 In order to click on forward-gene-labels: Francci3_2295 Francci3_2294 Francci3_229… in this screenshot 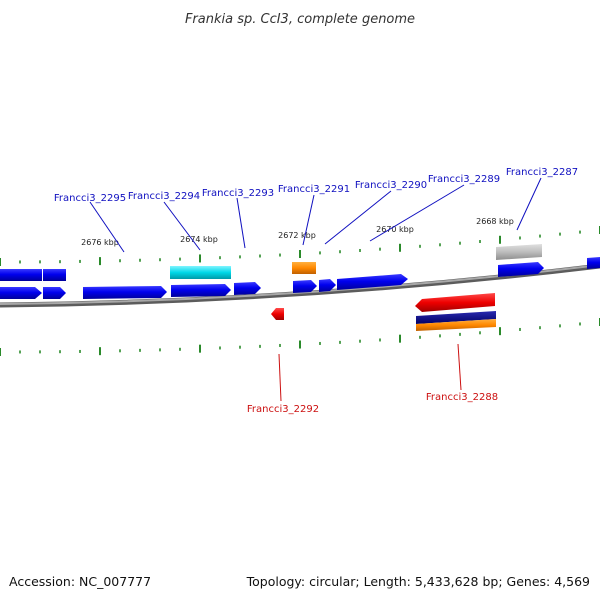, I will do `click(316, 185)`.